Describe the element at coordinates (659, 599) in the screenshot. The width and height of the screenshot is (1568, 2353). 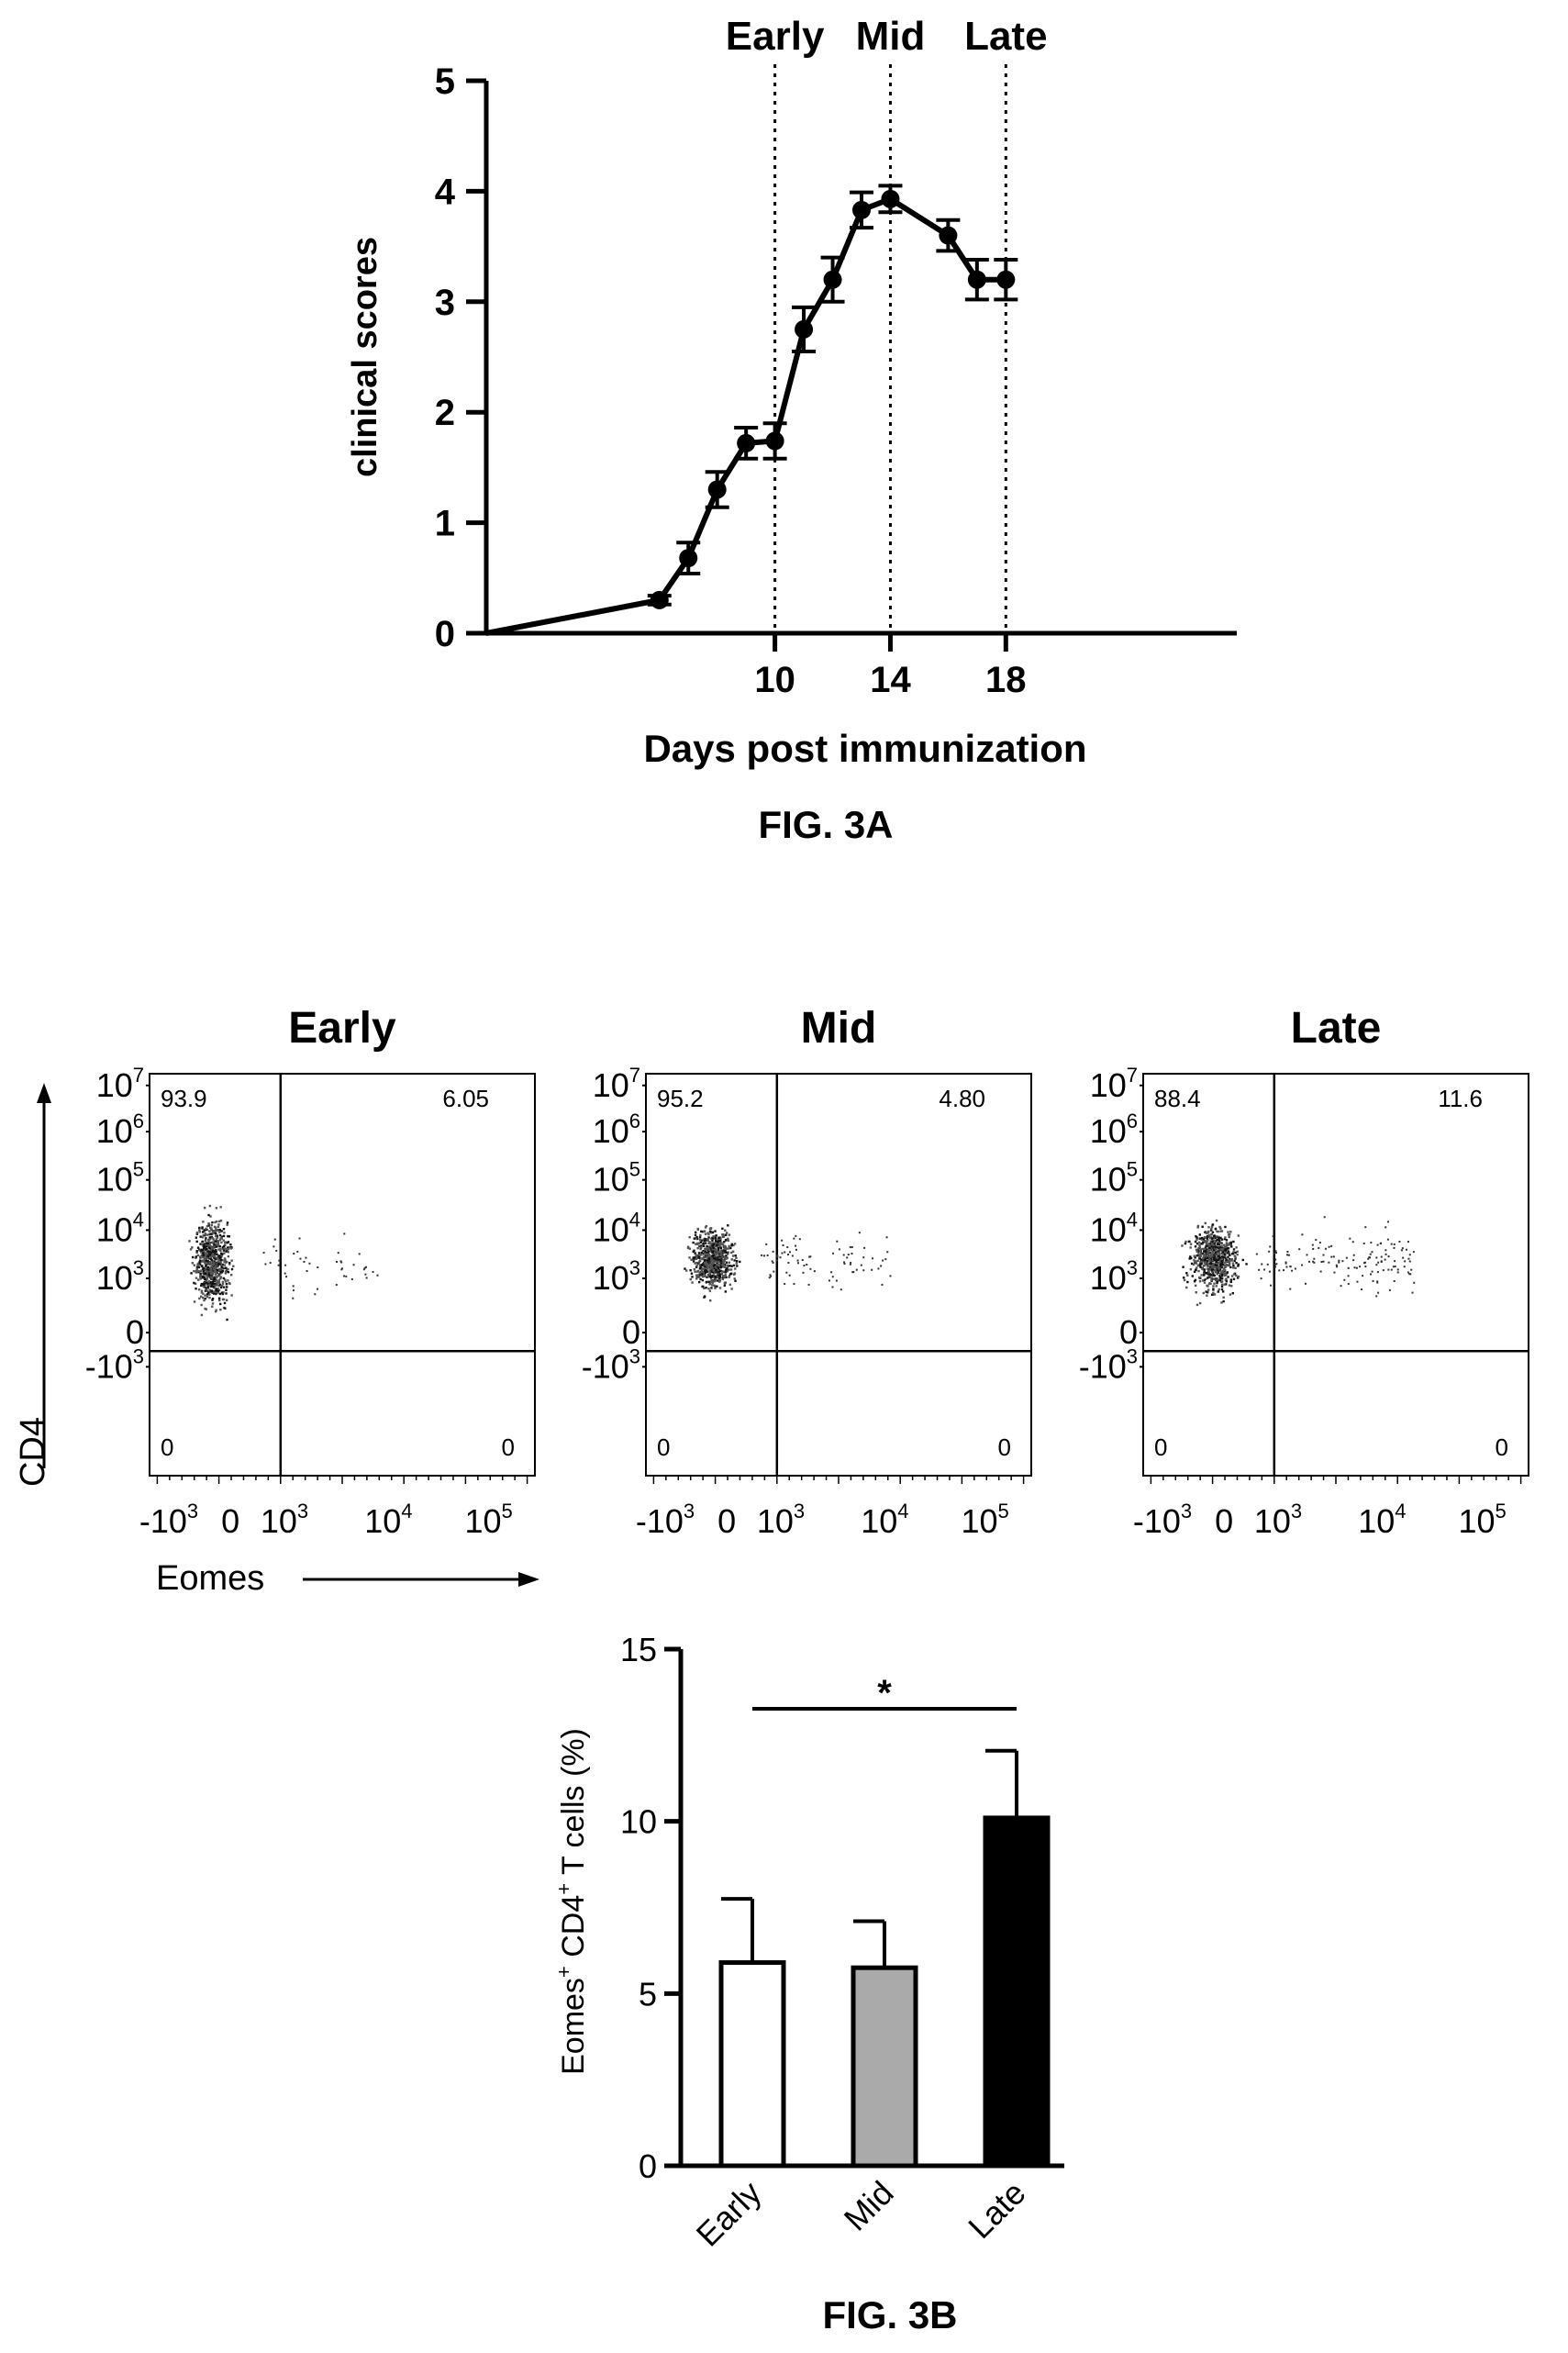
I see `data-point` at that location.